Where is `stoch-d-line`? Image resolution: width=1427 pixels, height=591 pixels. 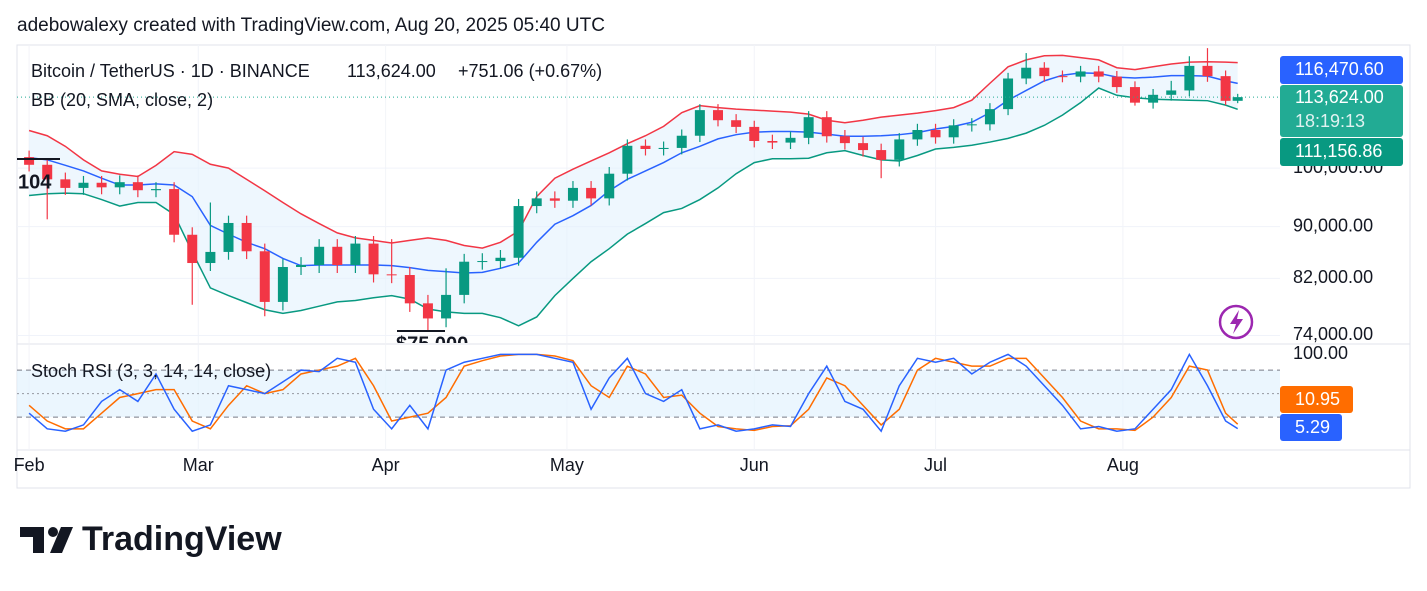 stoch-d-line is located at coordinates (633, 392).